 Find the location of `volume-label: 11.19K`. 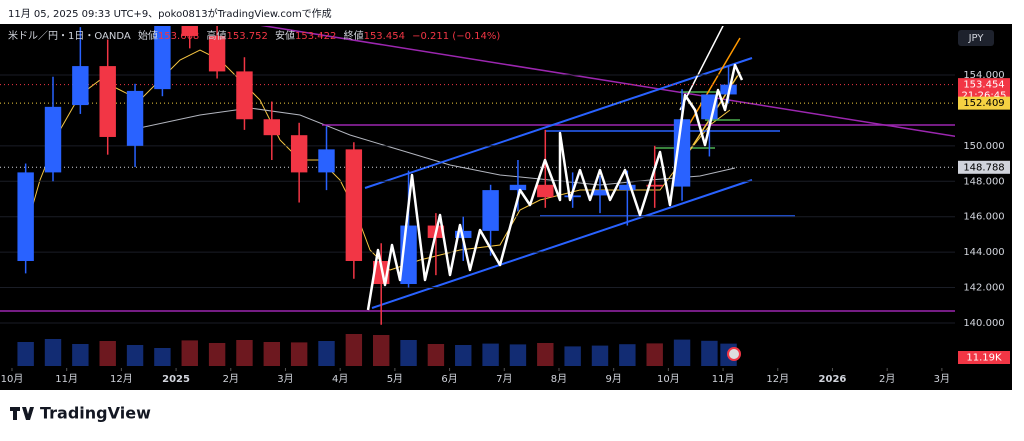

volume-label: 11.19K is located at coordinates (984, 358).